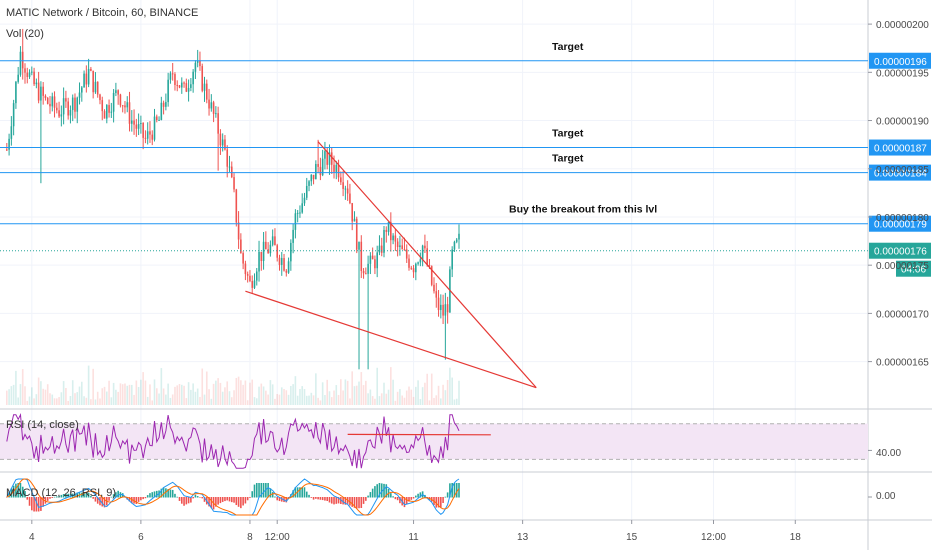  I want to click on countdown-label: 04:06, so click(913, 270).